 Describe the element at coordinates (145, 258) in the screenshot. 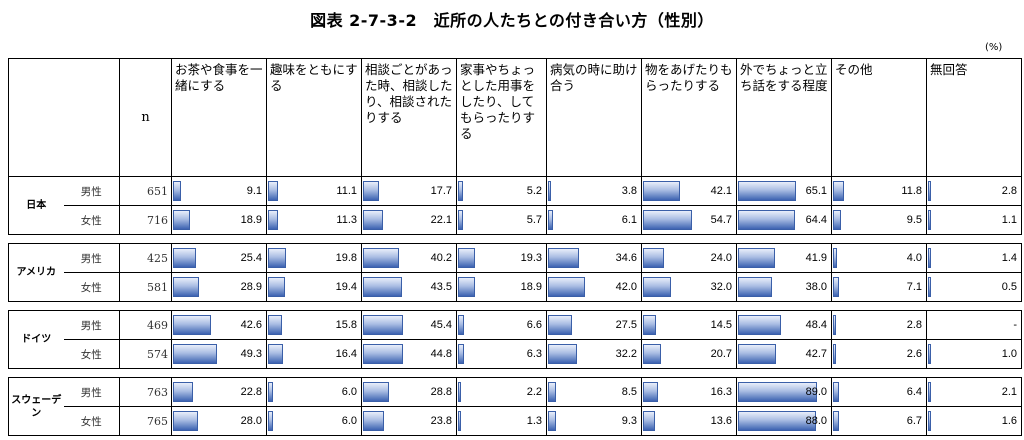

I see `sample-size: 425` at that location.